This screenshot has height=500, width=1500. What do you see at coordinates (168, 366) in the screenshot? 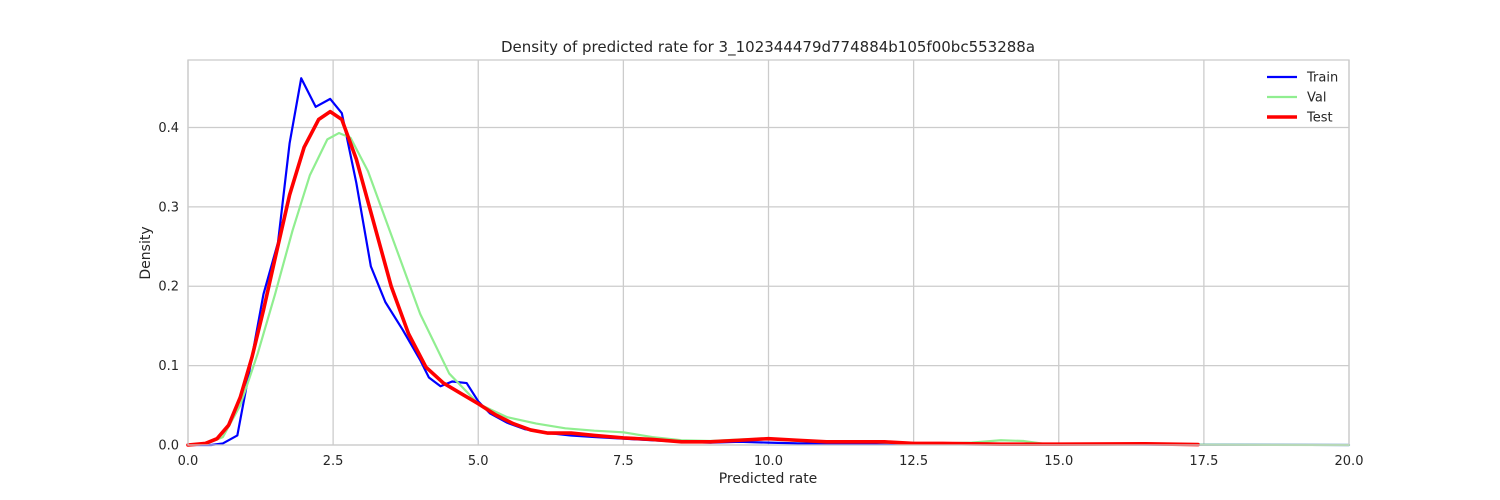
I see `y-tick-label: 0.1` at bounding box center [168, 366].